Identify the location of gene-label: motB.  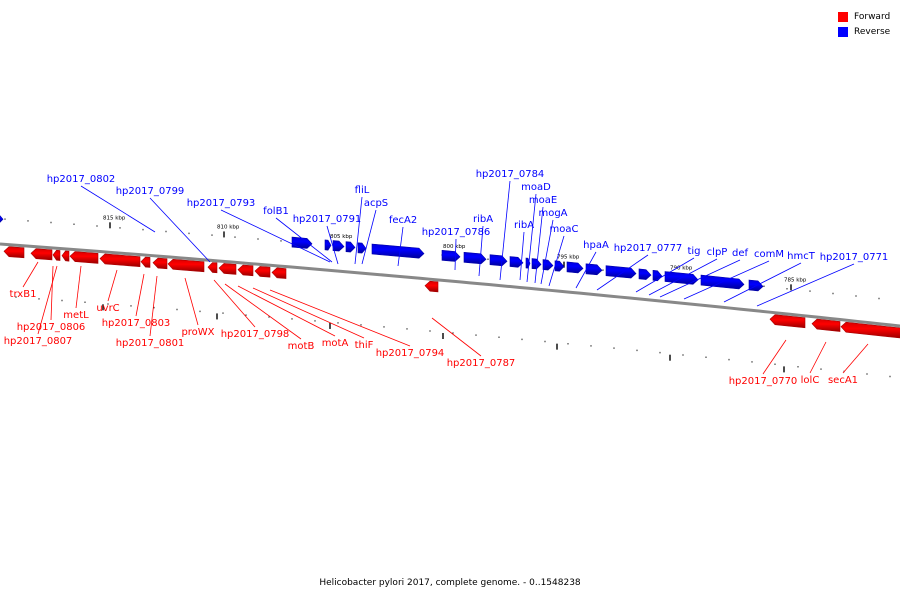
(301, 346).